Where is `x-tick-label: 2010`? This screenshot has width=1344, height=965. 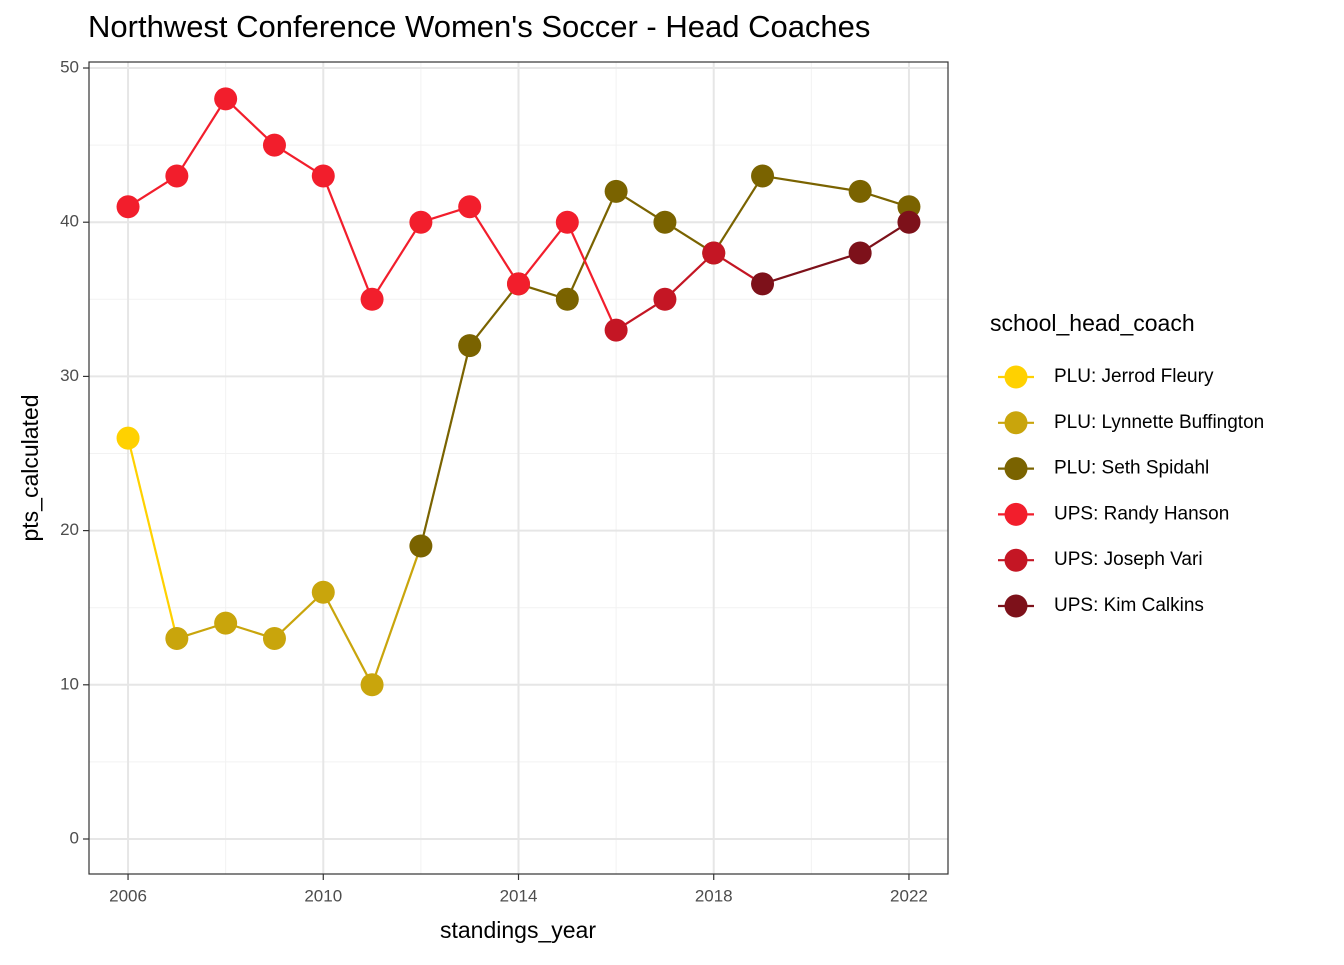
x-tick-label: 2010 is located at coordinates (323, 895).